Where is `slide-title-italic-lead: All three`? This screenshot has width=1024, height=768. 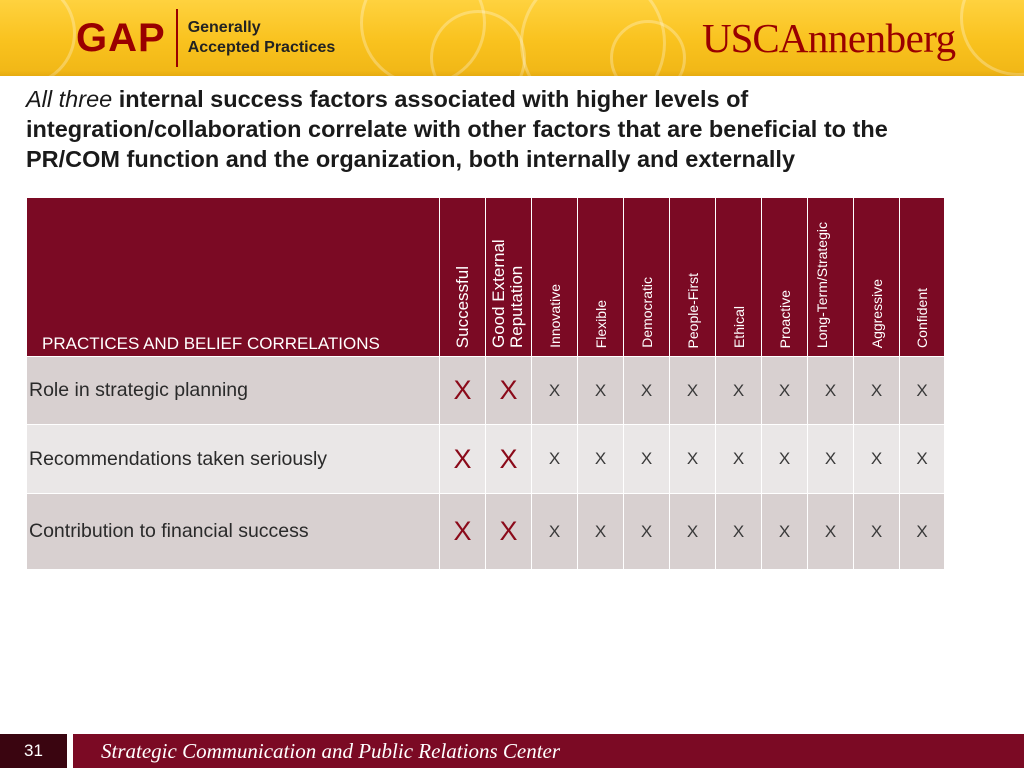 slide-title-italic-lead: All three is located at coordinates (69, 99).